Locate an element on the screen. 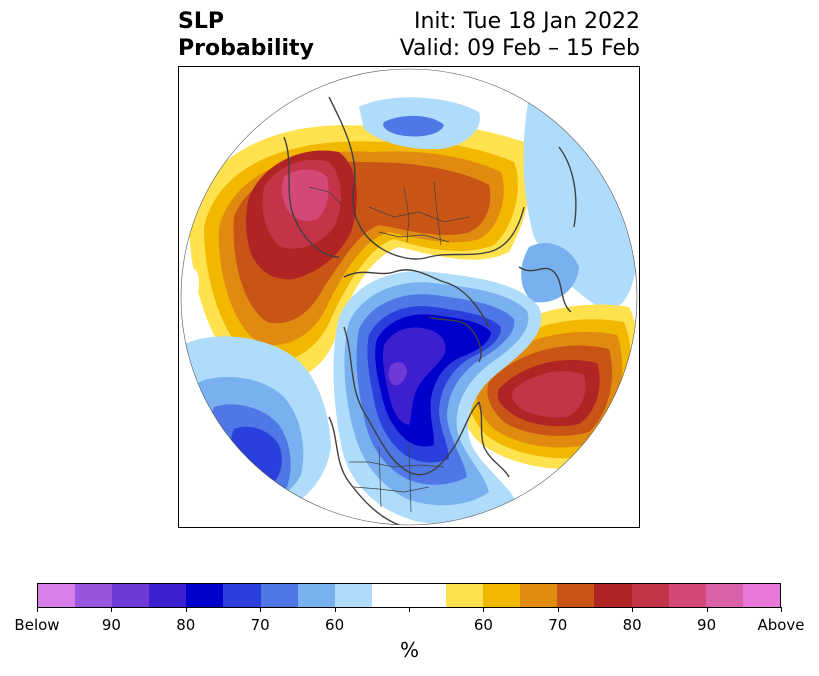 Image resolution: width=819 pixels, height=676 pixels. colorbar-tick-label: Above is located at coordinates (781, 625).